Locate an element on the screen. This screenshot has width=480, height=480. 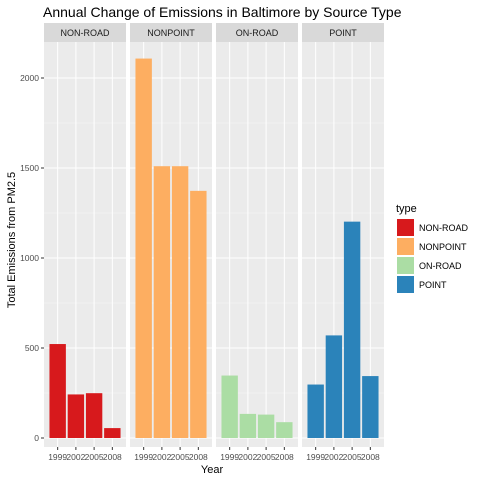
bar-on-road-2005 is located at coordinates (266, 426).